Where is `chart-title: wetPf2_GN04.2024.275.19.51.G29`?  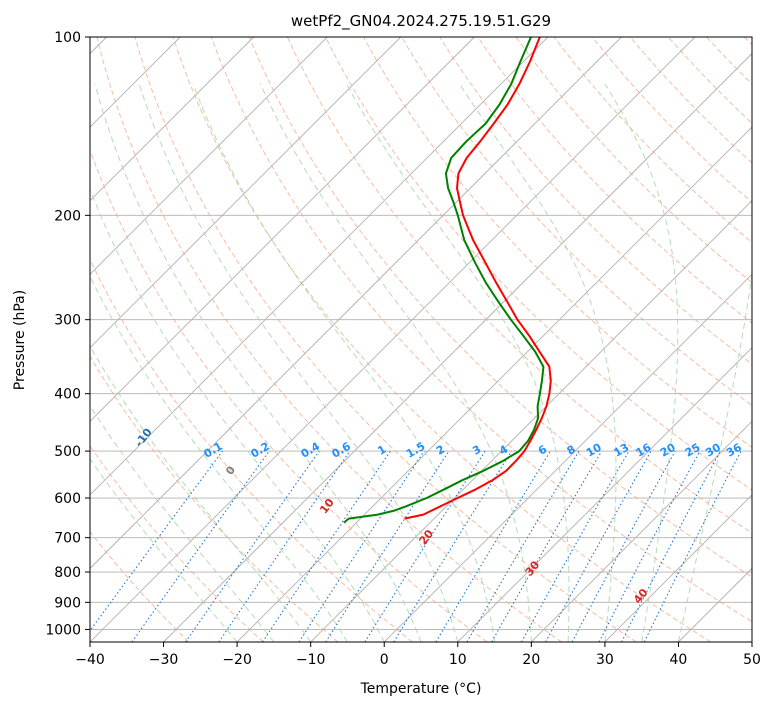
chart-title: wetPf2_GN04.2024.275.19.51.G29 is located at coordinates (421, 21).